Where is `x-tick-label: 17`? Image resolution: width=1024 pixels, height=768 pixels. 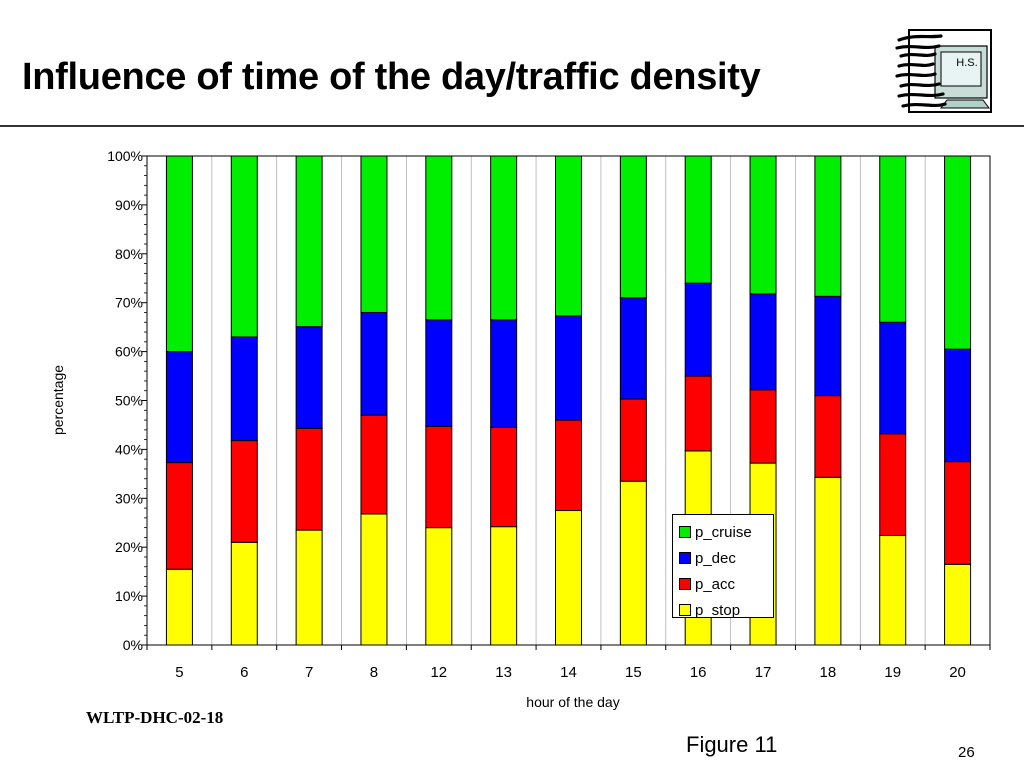
x-tick-label: 17 is located at coordinates (763, 672).